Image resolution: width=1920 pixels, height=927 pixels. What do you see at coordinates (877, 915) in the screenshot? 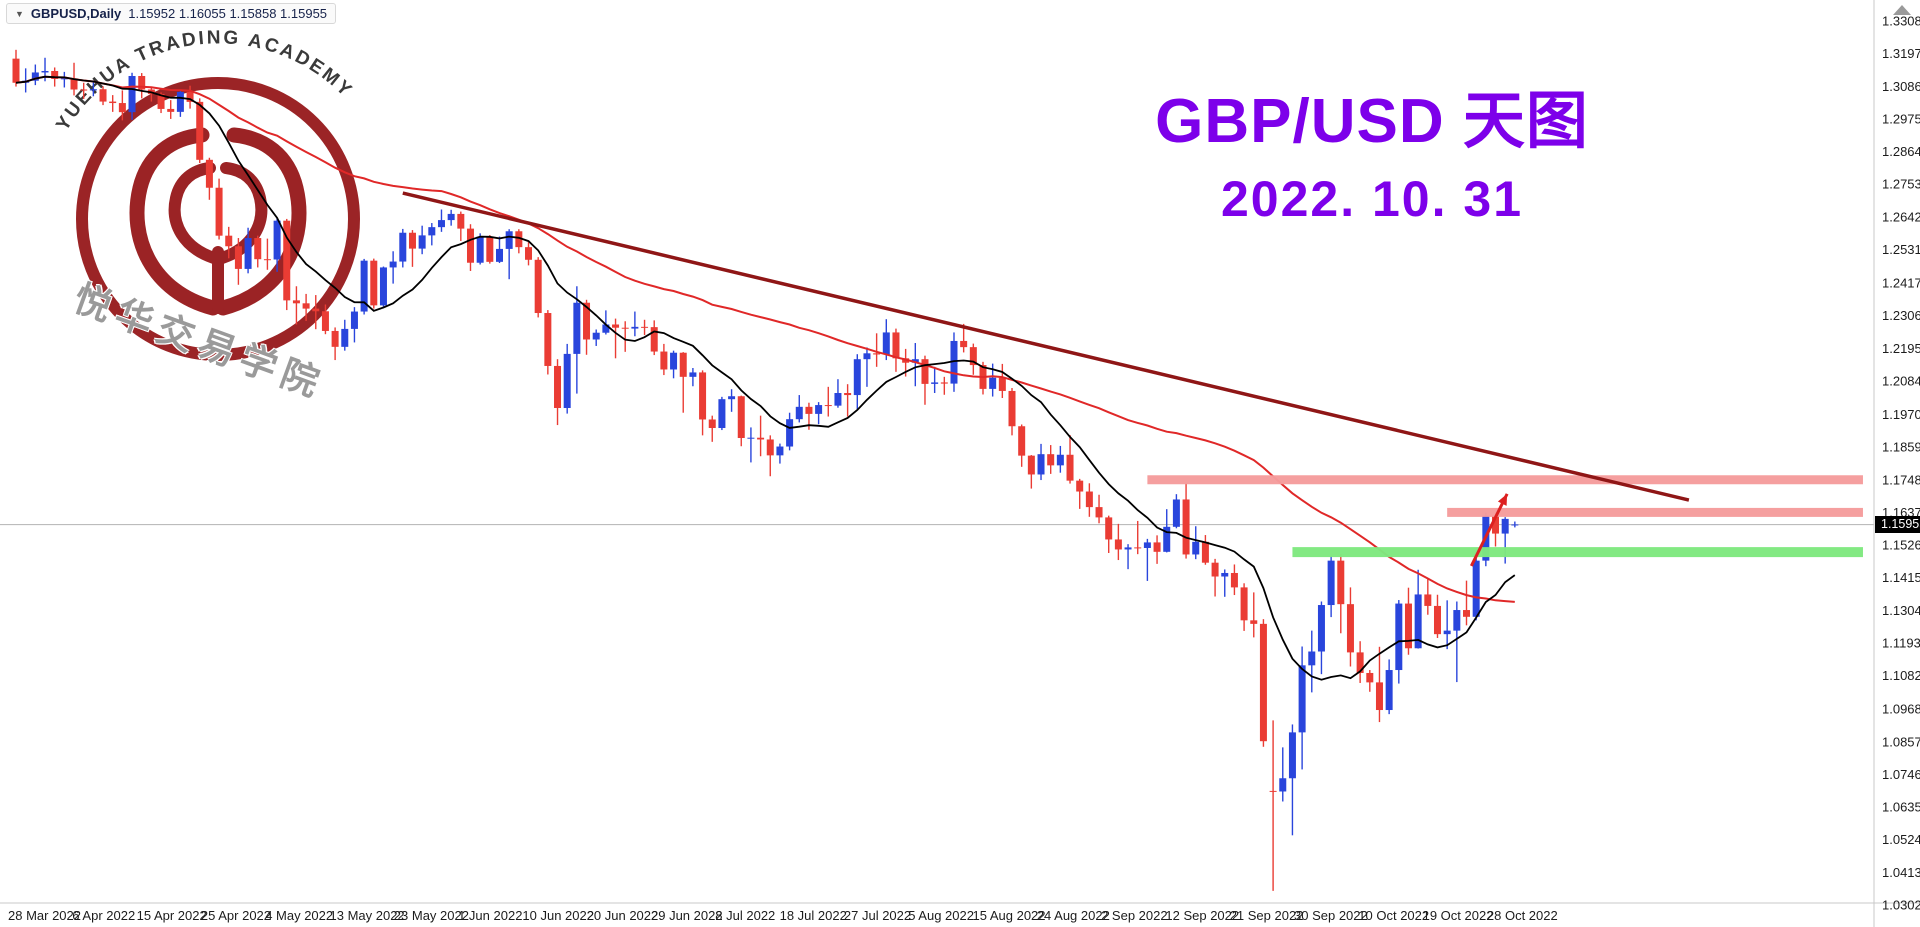
I see `date-axis-label: 27 Jul 2022` at bounding box center [877, 915].